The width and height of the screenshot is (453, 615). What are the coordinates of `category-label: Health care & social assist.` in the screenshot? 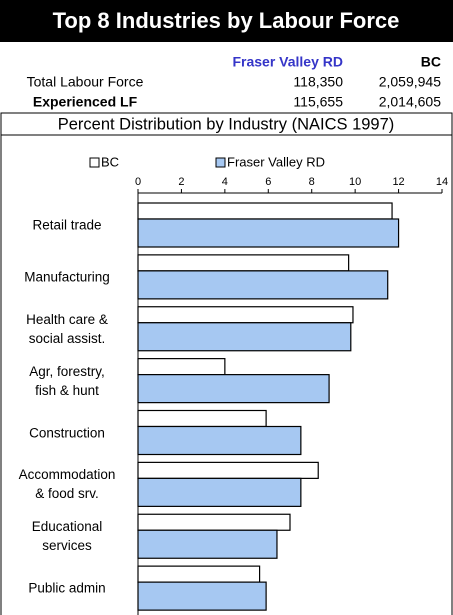 It's located at (67, 328).